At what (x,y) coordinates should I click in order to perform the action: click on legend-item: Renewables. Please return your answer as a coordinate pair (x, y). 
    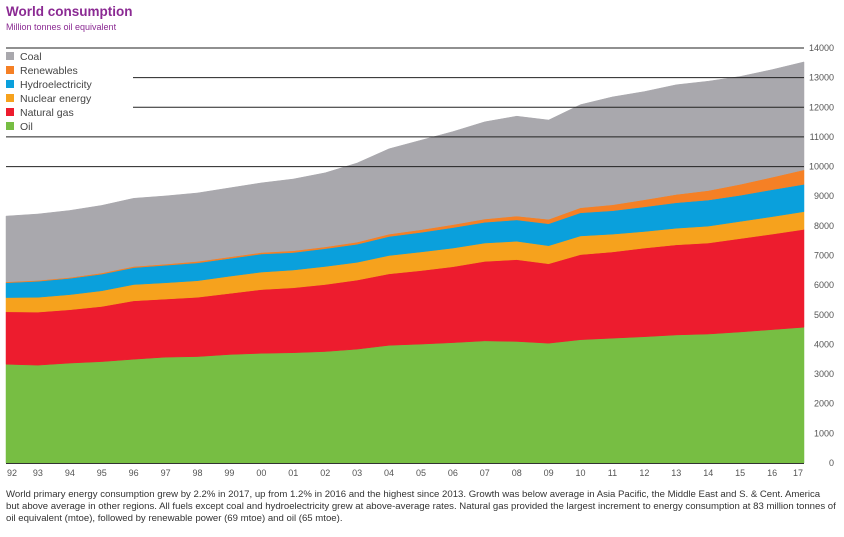
    Looking at the image, I should click on (42, 71).